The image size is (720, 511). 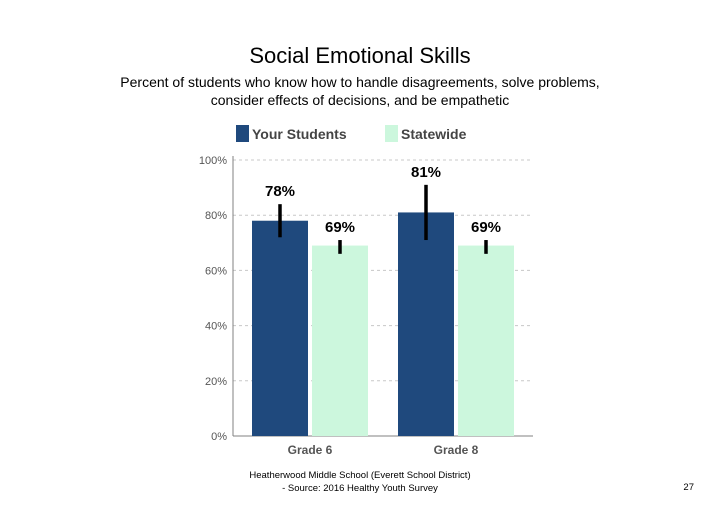 I want to click on y-tick-label: 60%, so click(x=216, y=271).